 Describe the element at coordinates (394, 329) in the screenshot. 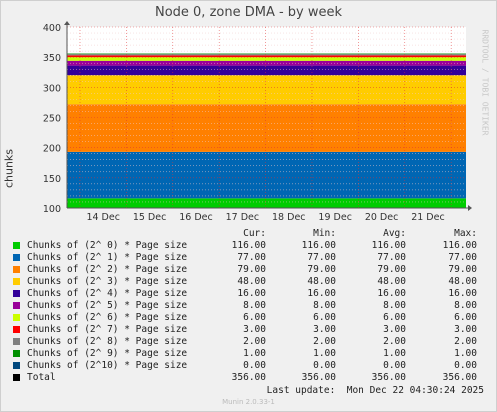

I see `legend-value-avg: 3.00` at that location.